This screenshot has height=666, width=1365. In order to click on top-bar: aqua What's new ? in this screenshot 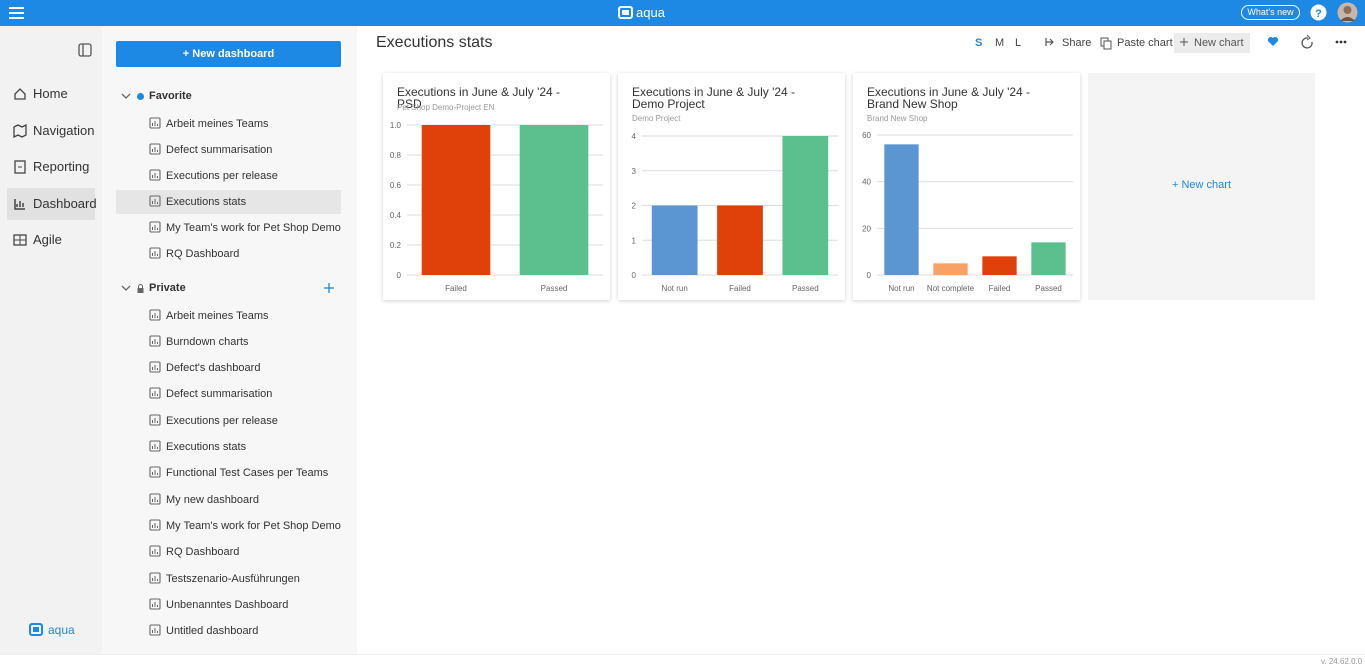, I will do `click(682, 13)`.